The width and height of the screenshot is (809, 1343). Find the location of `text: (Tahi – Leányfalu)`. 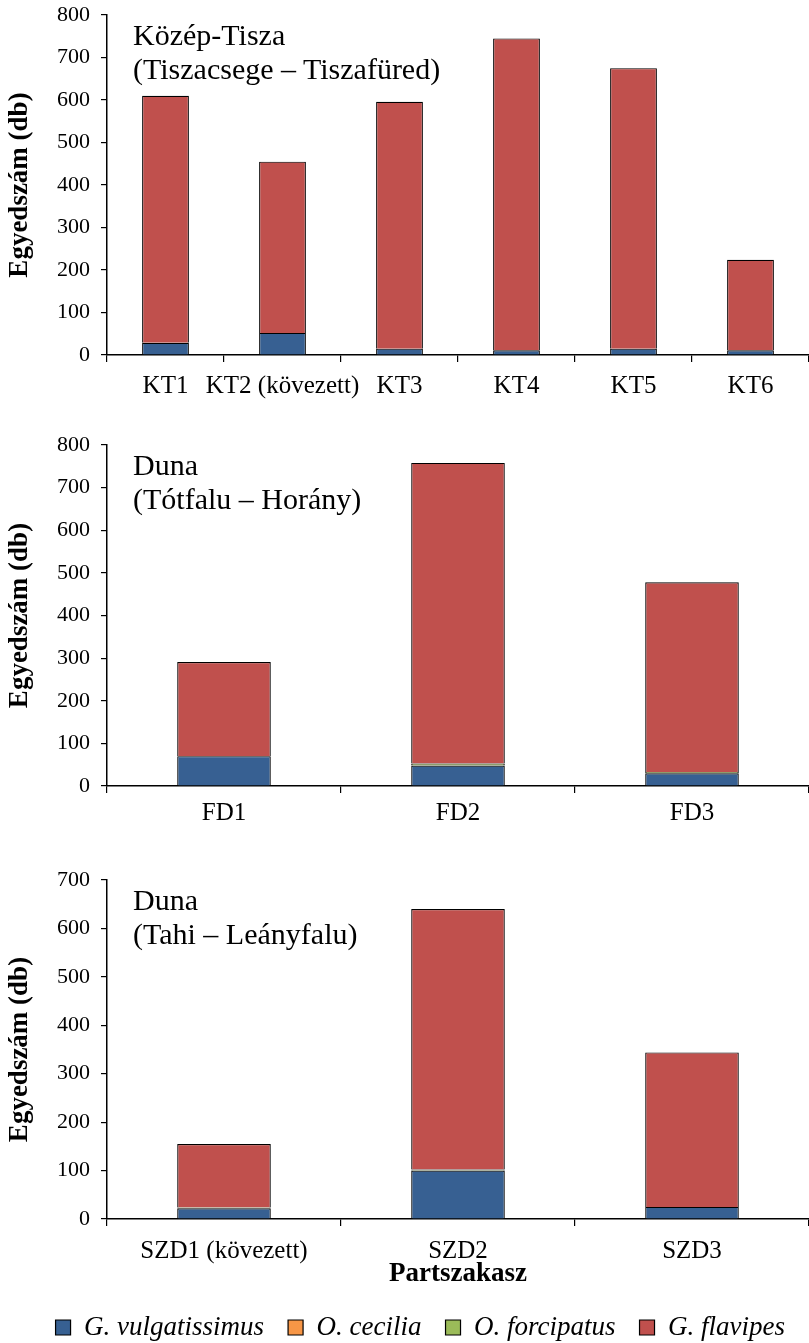

text: (Tahi – Leányfalu) is located at coordinates (245, 933).